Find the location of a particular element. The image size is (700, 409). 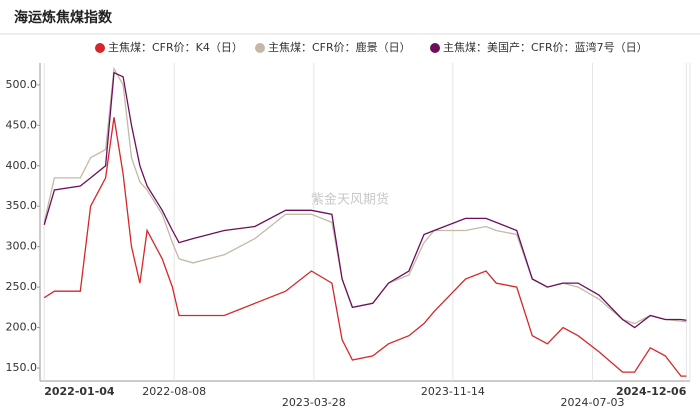

x-tick-label: 2023-03-28 is located at coordinates (314, 402).